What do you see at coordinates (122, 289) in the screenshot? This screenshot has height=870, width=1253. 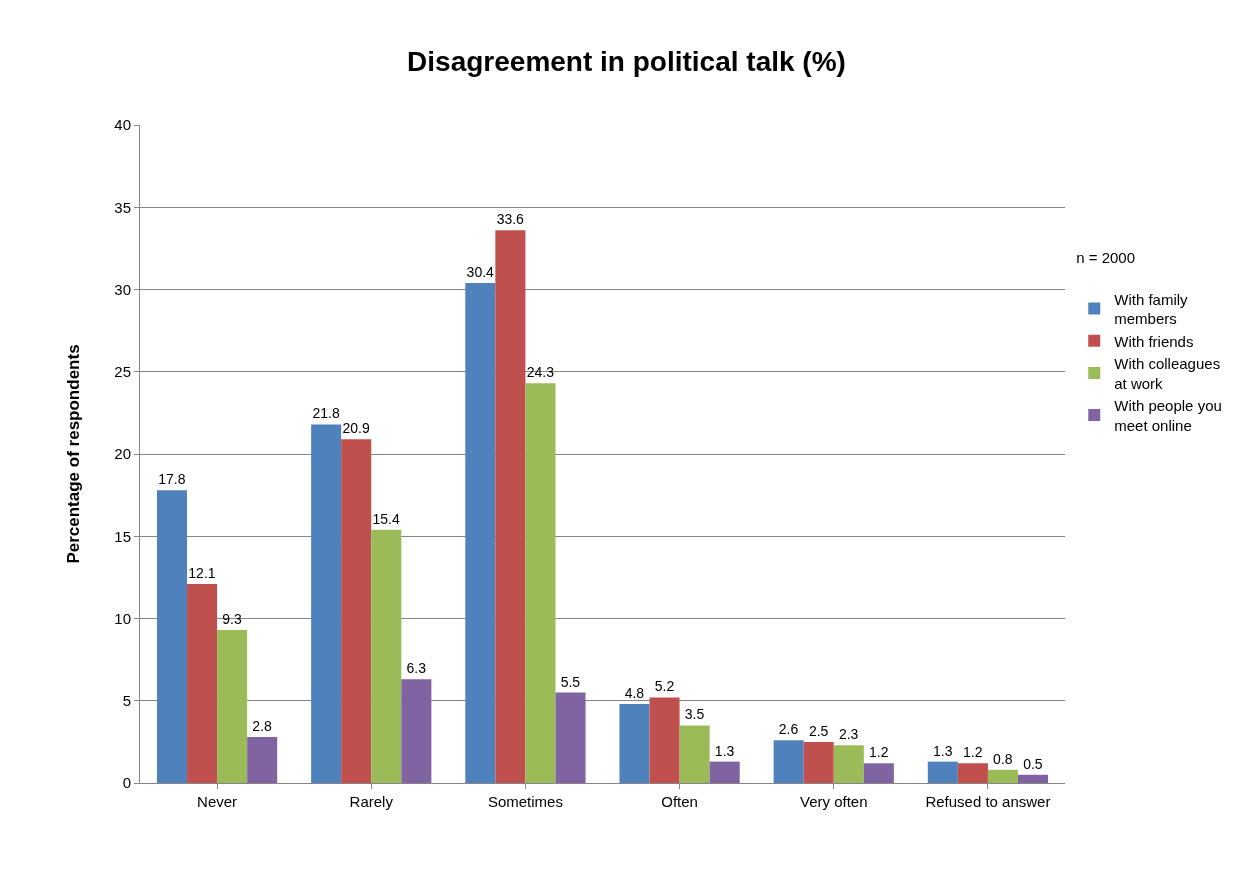 I see `y-tick-label: 30` at bounding box center [122, 289].